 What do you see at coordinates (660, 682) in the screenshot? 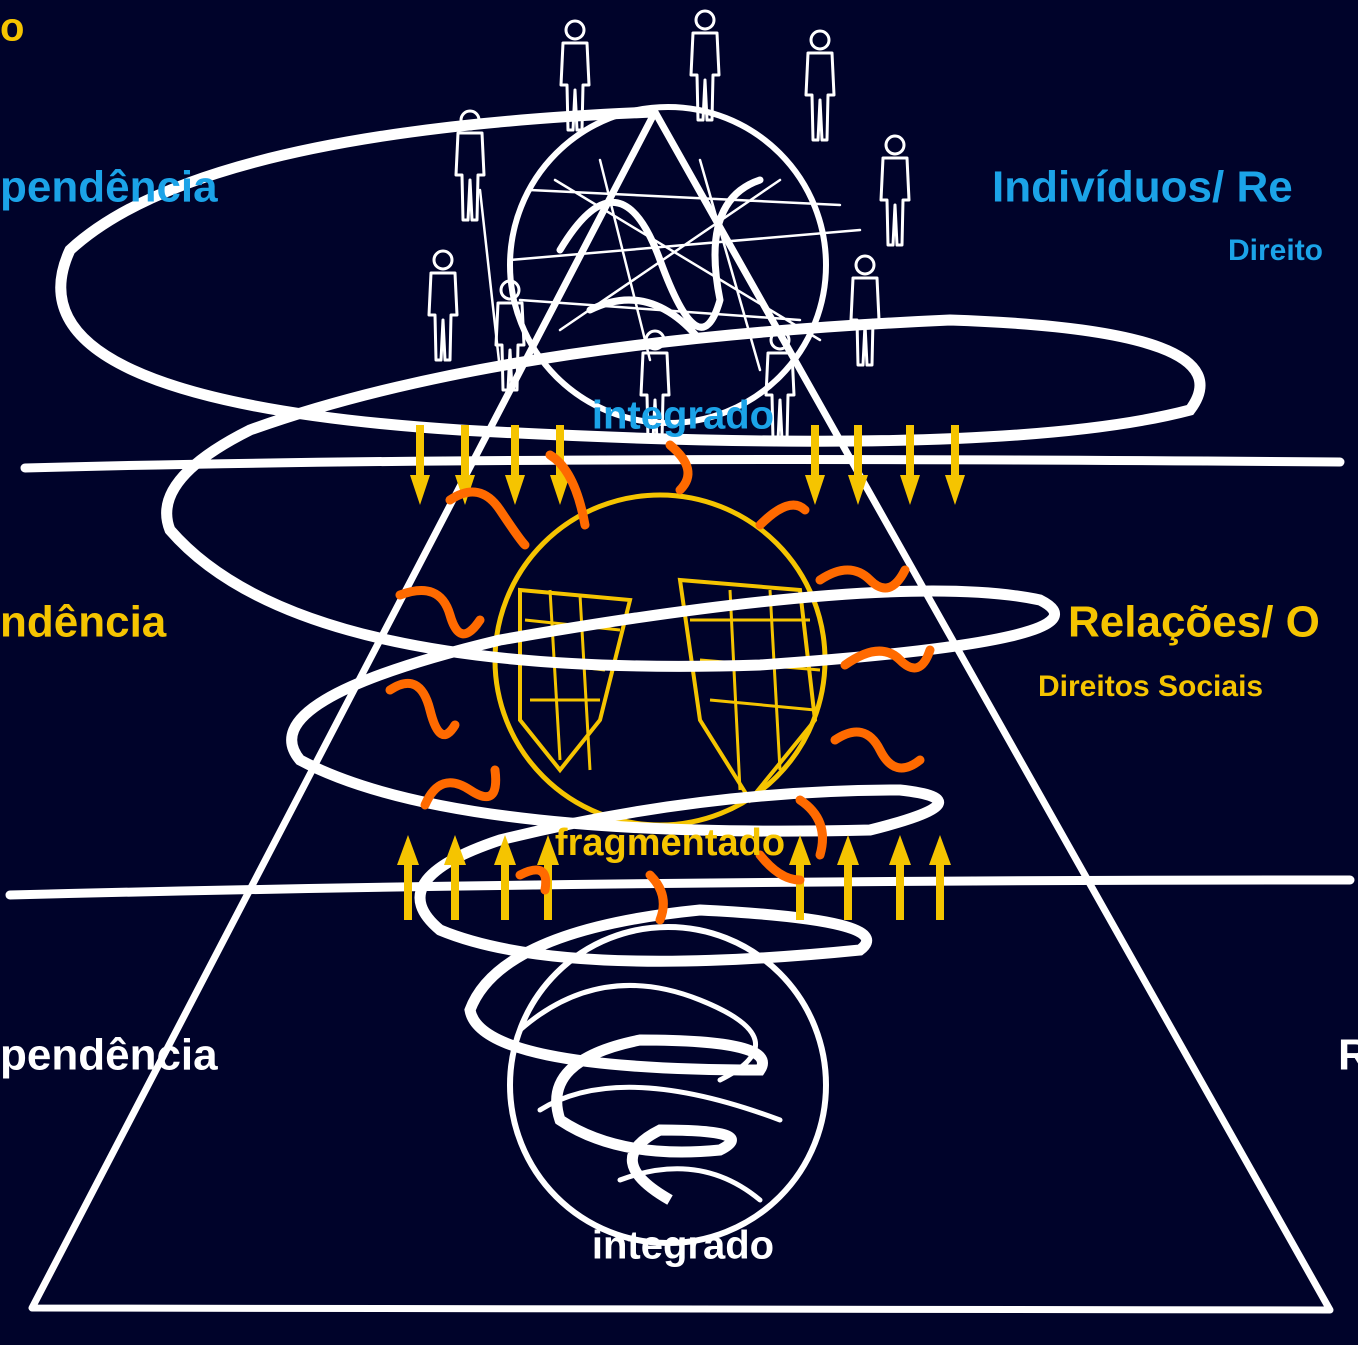
I see `squiggles` at bounding box center [660, 682].